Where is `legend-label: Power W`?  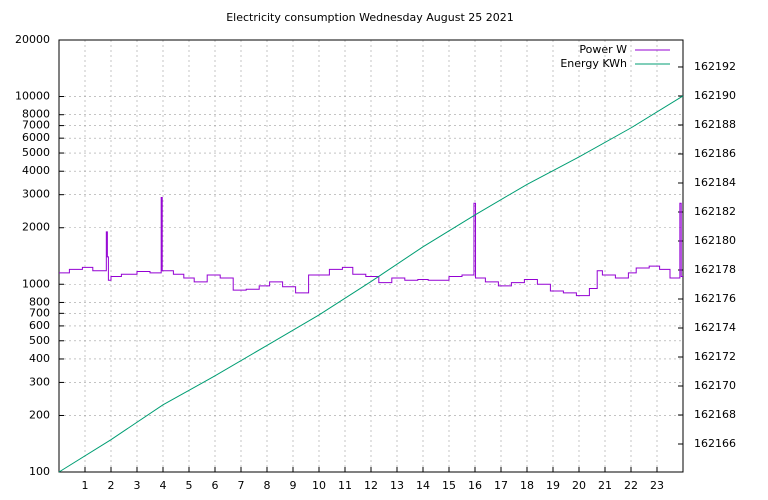 legend-label: Power W is located at coordinates (603, 49).